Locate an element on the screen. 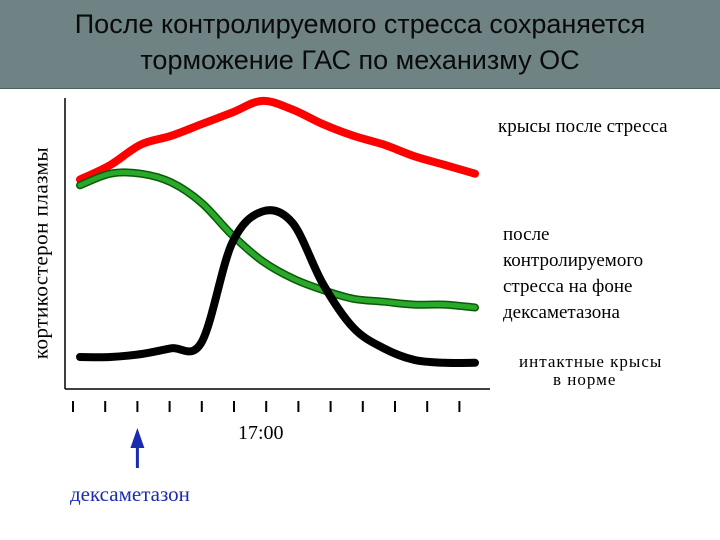  y-axis-label-text: кортикостерон плазмы is located at coordinates (40, 253).